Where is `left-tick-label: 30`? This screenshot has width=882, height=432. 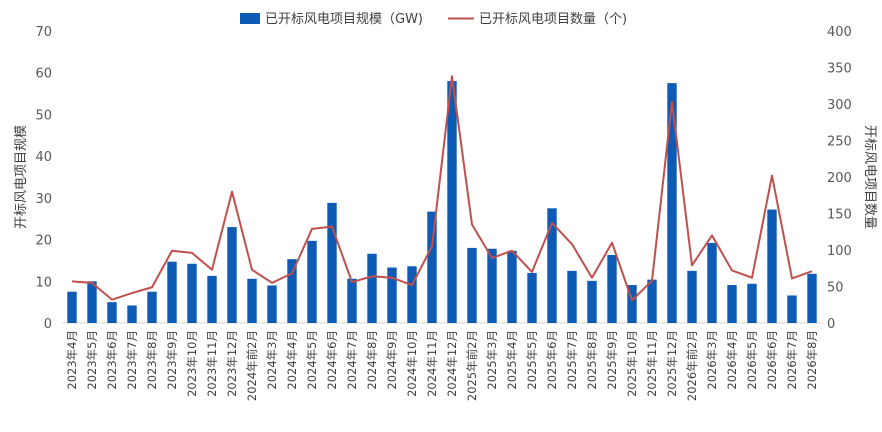 left-tick-label: 30 is located at coordinates (43, 199).